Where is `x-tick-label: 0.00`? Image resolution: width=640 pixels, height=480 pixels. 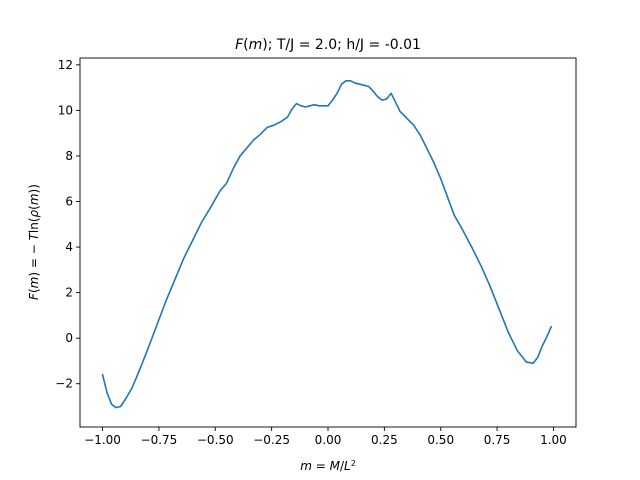
x-tick-label: 0.00 is located at coordinates (328, 440).